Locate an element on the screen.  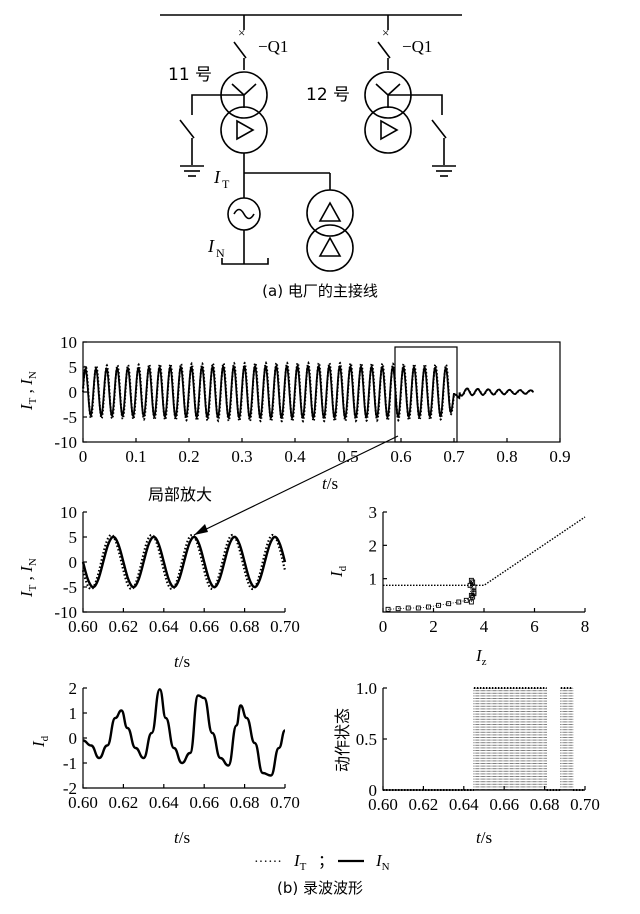
right-delta-symbol is located at coordinates (389, 130).